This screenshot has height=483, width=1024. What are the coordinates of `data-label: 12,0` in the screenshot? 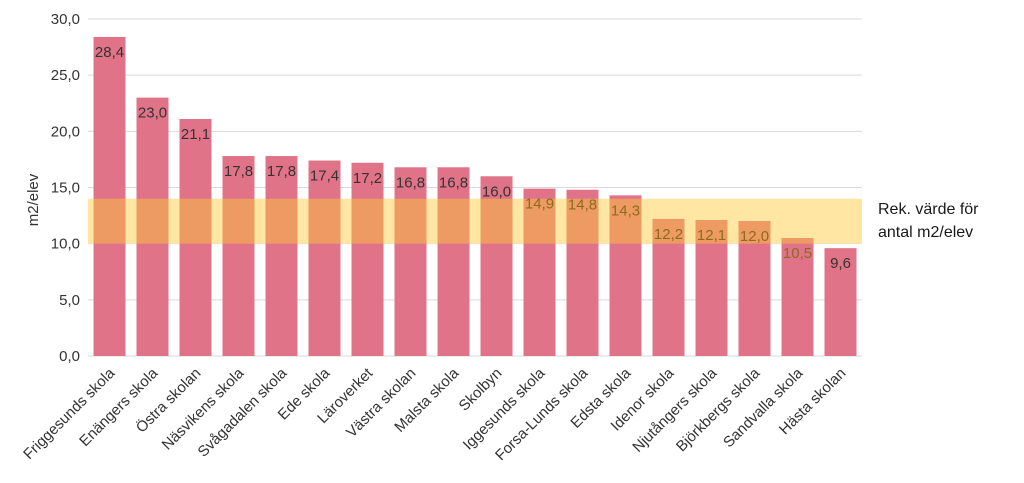 It's located at (754, 236).